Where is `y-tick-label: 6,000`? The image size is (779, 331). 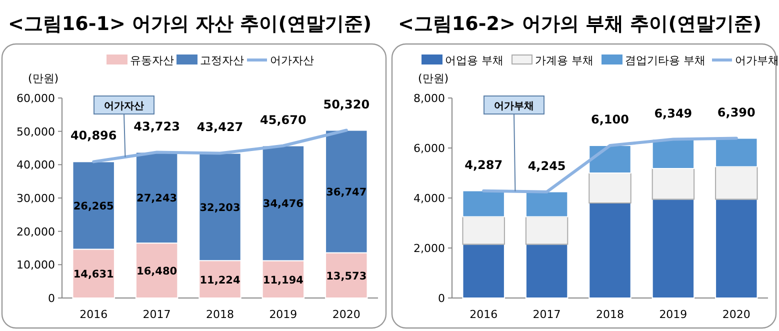
y-tick-label: 6,000 is located at coordinates (429, 148).